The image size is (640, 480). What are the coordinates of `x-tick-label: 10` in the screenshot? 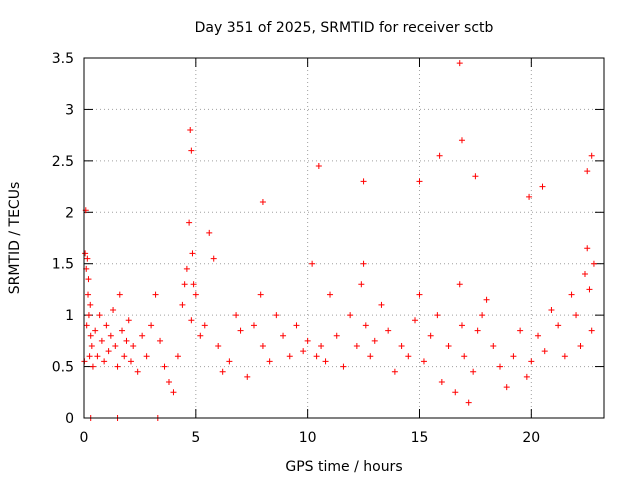 It's located at (308, 438).